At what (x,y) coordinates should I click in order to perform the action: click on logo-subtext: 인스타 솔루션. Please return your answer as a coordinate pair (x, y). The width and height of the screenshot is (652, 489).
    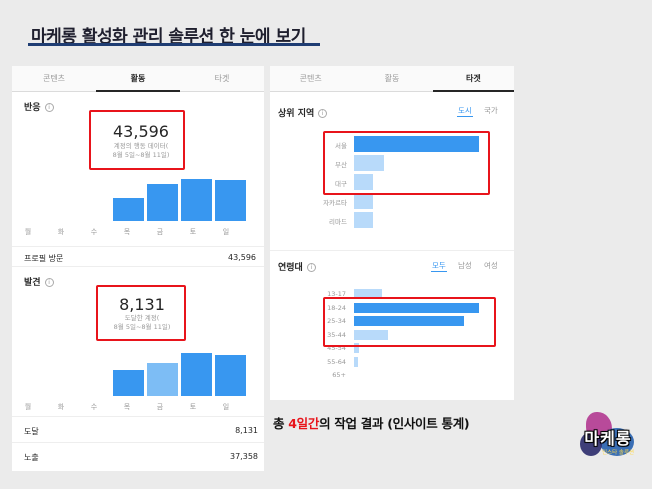
    Looking at the image, I should click on (618, 453).